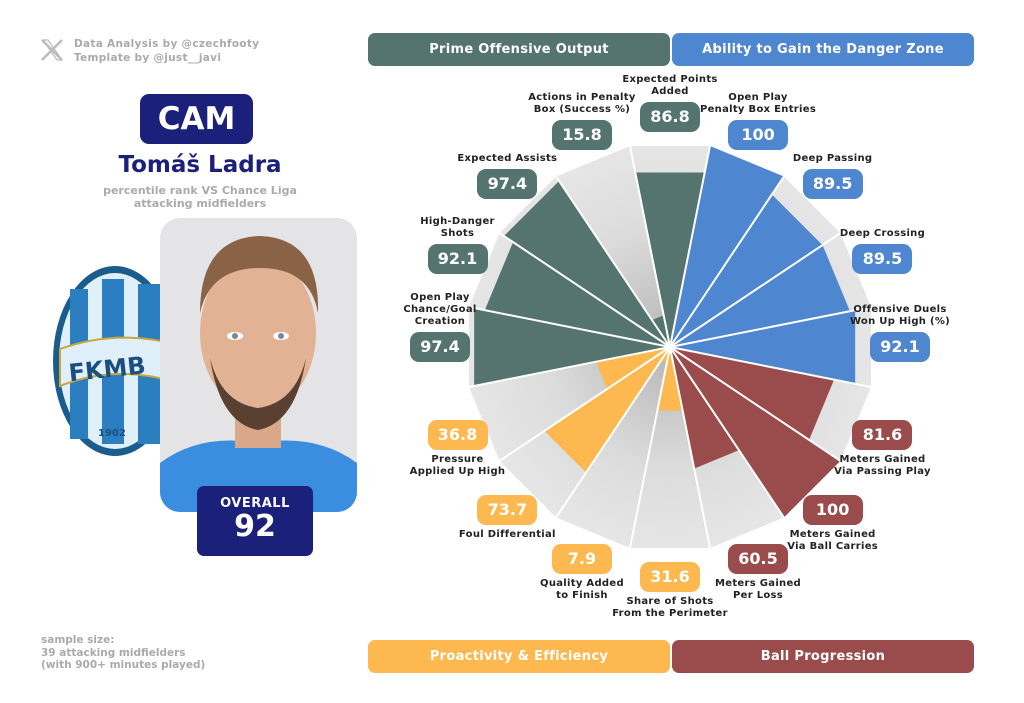 This screenshot has height=703, width=1024. What do you see at coordinates (112, 433) in the screenshot?
I see `svg-text: 1902` at bounding box center [112, 433].